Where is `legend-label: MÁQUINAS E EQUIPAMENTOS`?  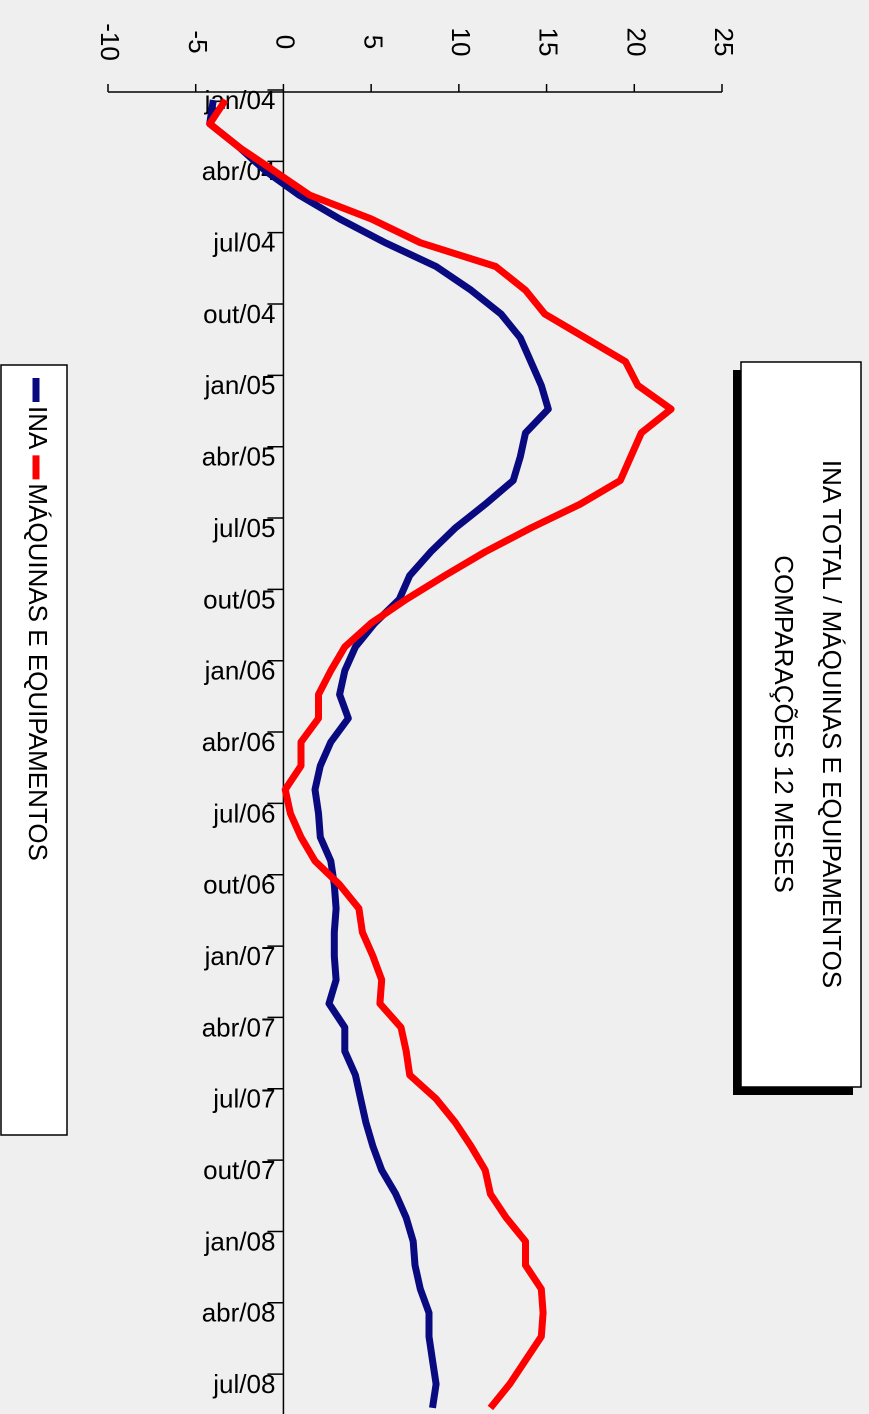 legend-label: MÁQUINAS E EQUIPAMENTOS is located at coordinates (38, 672).